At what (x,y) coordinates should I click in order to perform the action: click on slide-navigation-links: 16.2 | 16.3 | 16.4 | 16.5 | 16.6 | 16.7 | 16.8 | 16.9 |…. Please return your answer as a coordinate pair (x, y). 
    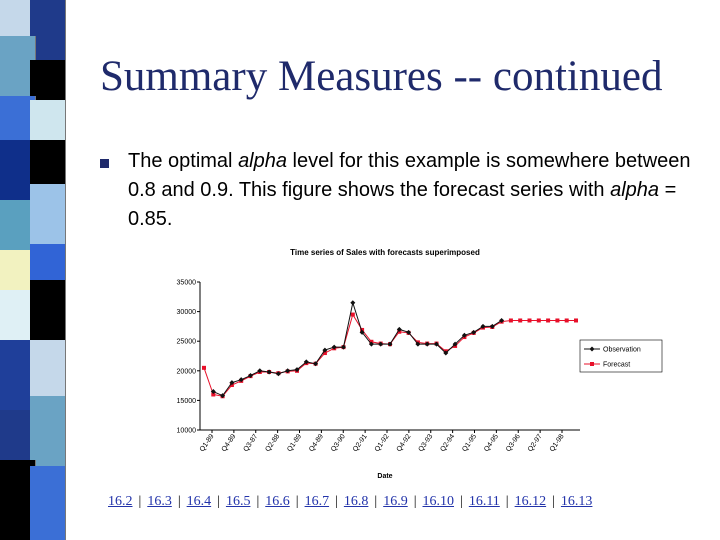
    Looking at the image, I should click on (350, 502).